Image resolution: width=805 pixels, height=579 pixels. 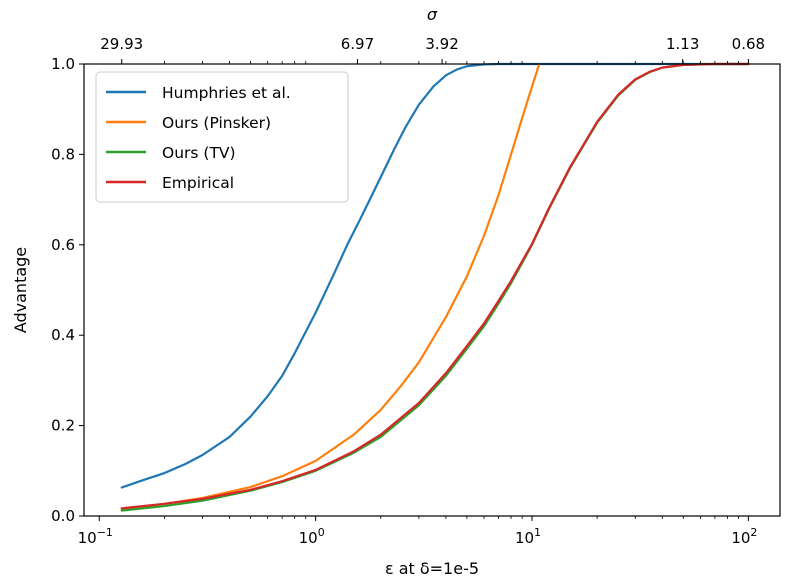 What do you see at coordinates (63, 64) in the screenshot?
I see `y-tick-label: 1.0` at bounding box center [63, 64].